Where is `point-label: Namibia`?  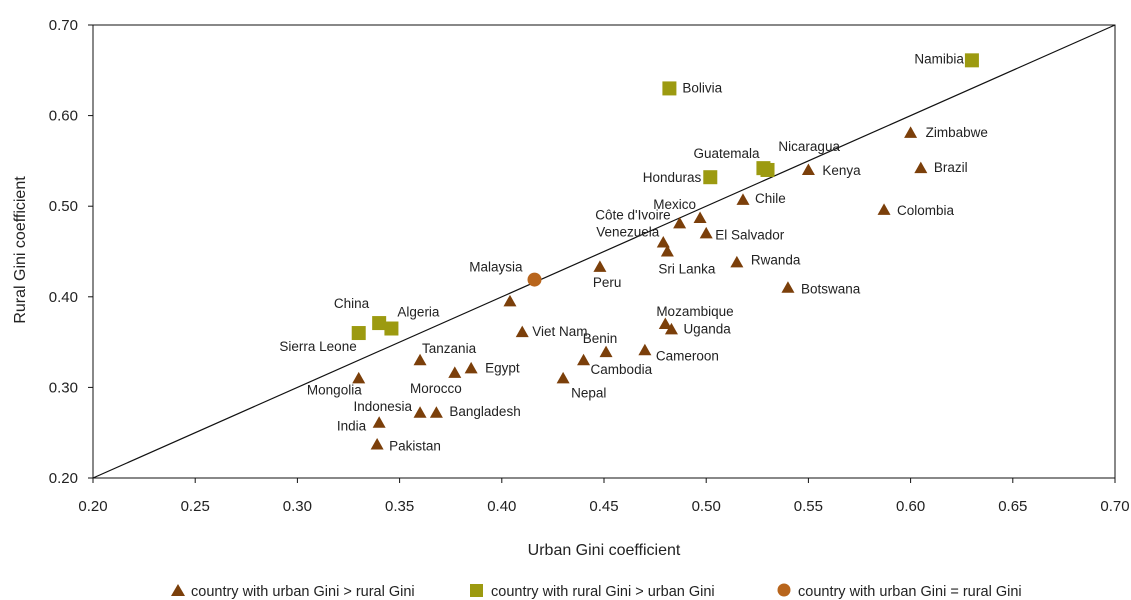
point-label: Namibia is located at coordinates (939, 58).